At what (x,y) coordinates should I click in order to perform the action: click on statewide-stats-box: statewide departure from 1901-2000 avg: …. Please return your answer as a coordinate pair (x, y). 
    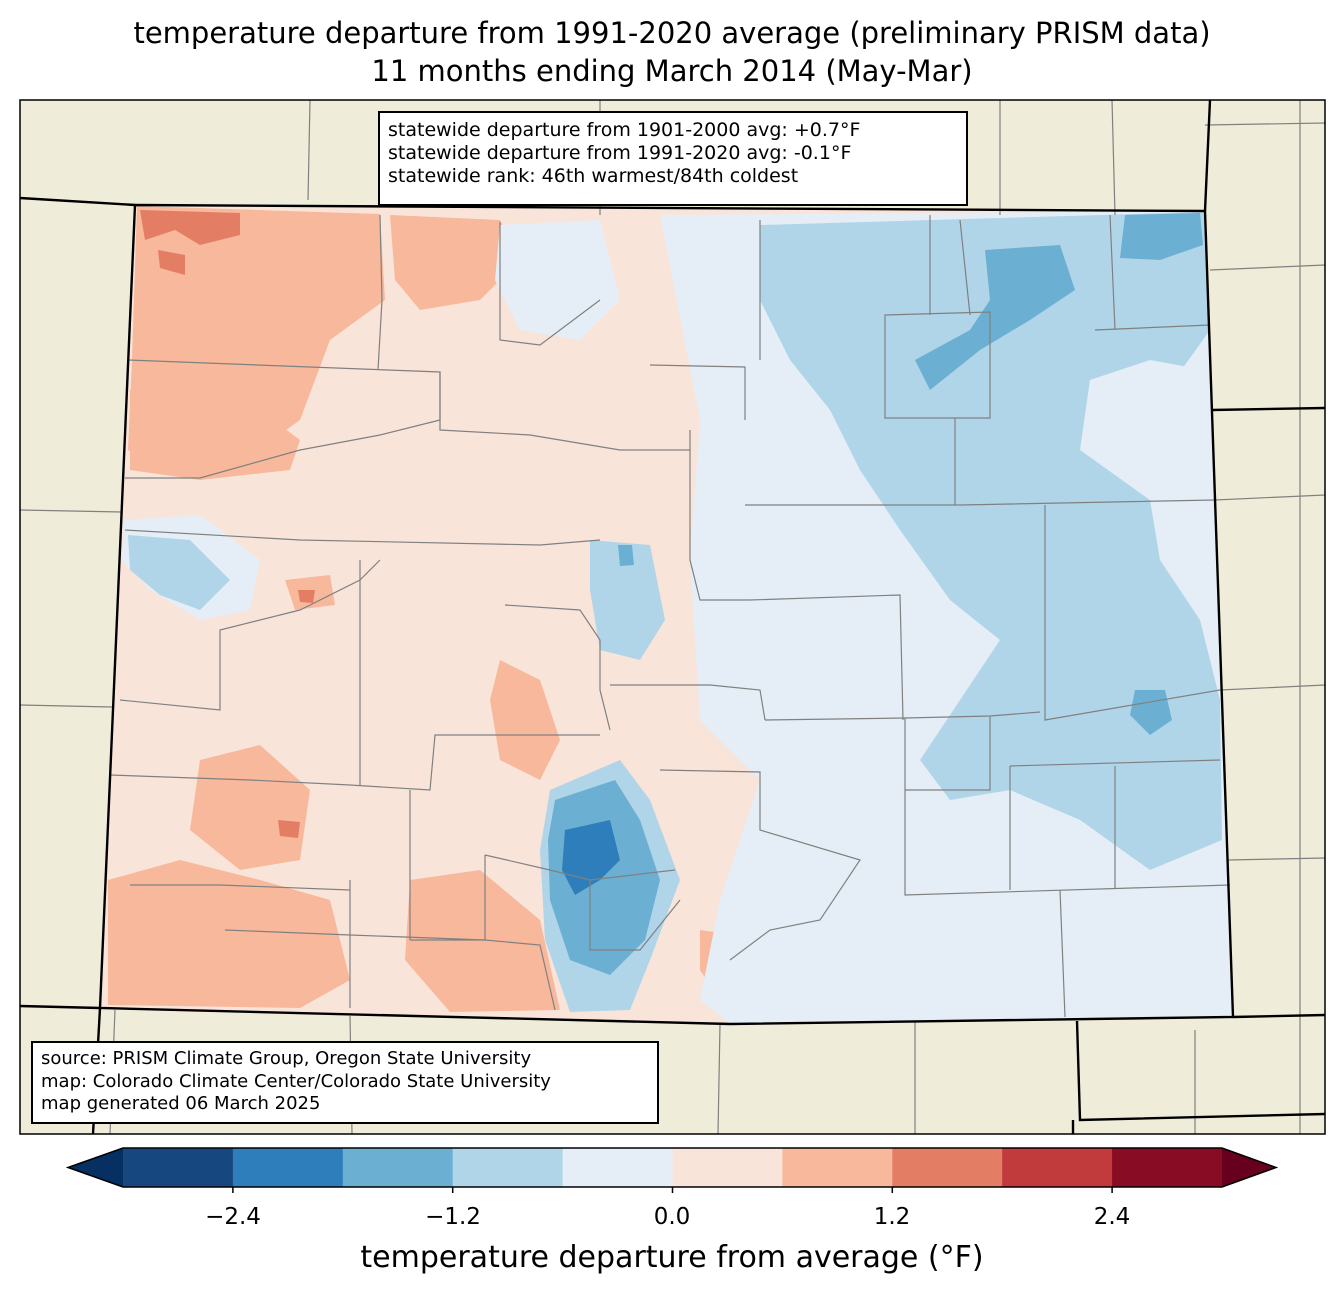
    Looking at the image, I should click on (673, 158).